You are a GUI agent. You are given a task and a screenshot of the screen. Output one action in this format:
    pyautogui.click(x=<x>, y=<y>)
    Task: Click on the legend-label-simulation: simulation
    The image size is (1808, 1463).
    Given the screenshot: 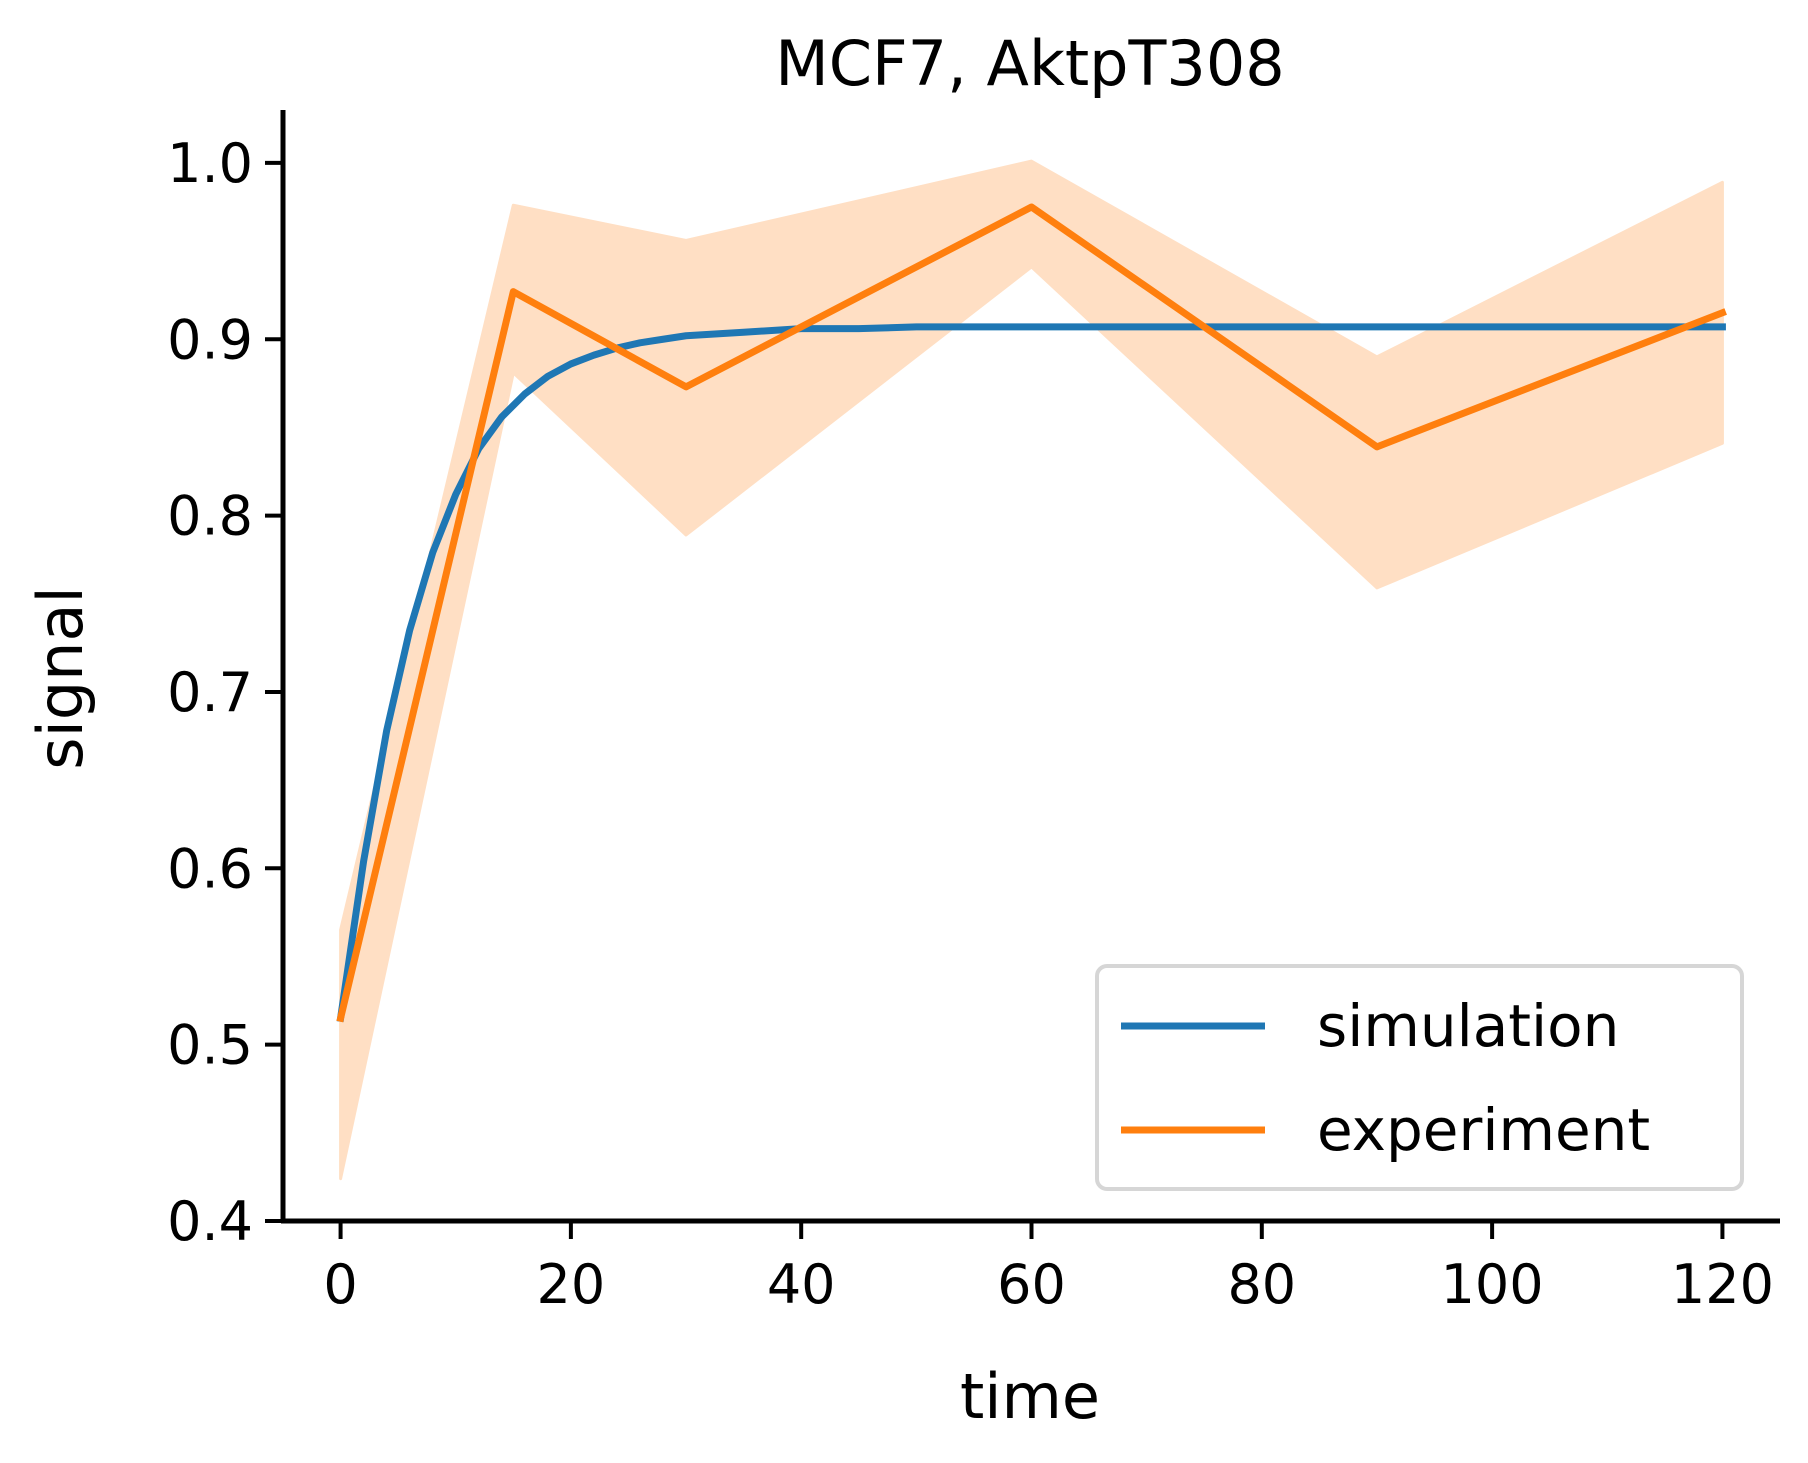 What is the action you would take?
    pyautogui.click(x=1468, y=1026)
    